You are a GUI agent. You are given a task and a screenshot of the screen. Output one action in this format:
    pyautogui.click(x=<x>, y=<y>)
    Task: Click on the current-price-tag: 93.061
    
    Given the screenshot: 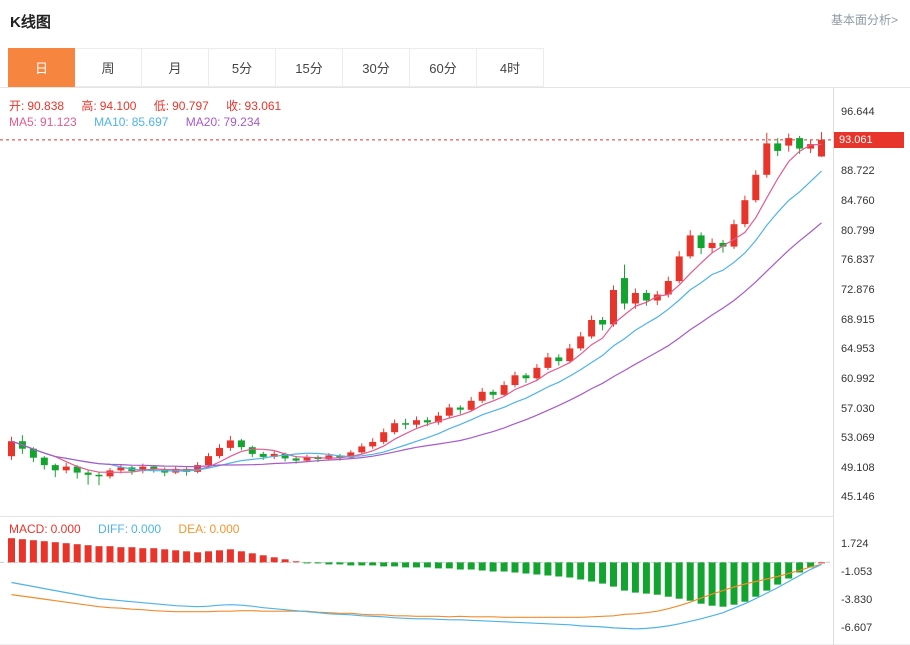 What is the action you would take?
    pyautogui.click(x=869, y=139)
    